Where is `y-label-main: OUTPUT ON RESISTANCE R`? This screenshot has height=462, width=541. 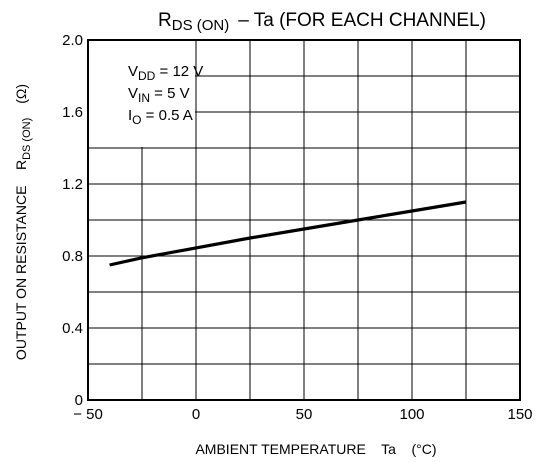
y-label-main: OUTPUT ON RESISTANCE R is located at coordinates (21, 260).